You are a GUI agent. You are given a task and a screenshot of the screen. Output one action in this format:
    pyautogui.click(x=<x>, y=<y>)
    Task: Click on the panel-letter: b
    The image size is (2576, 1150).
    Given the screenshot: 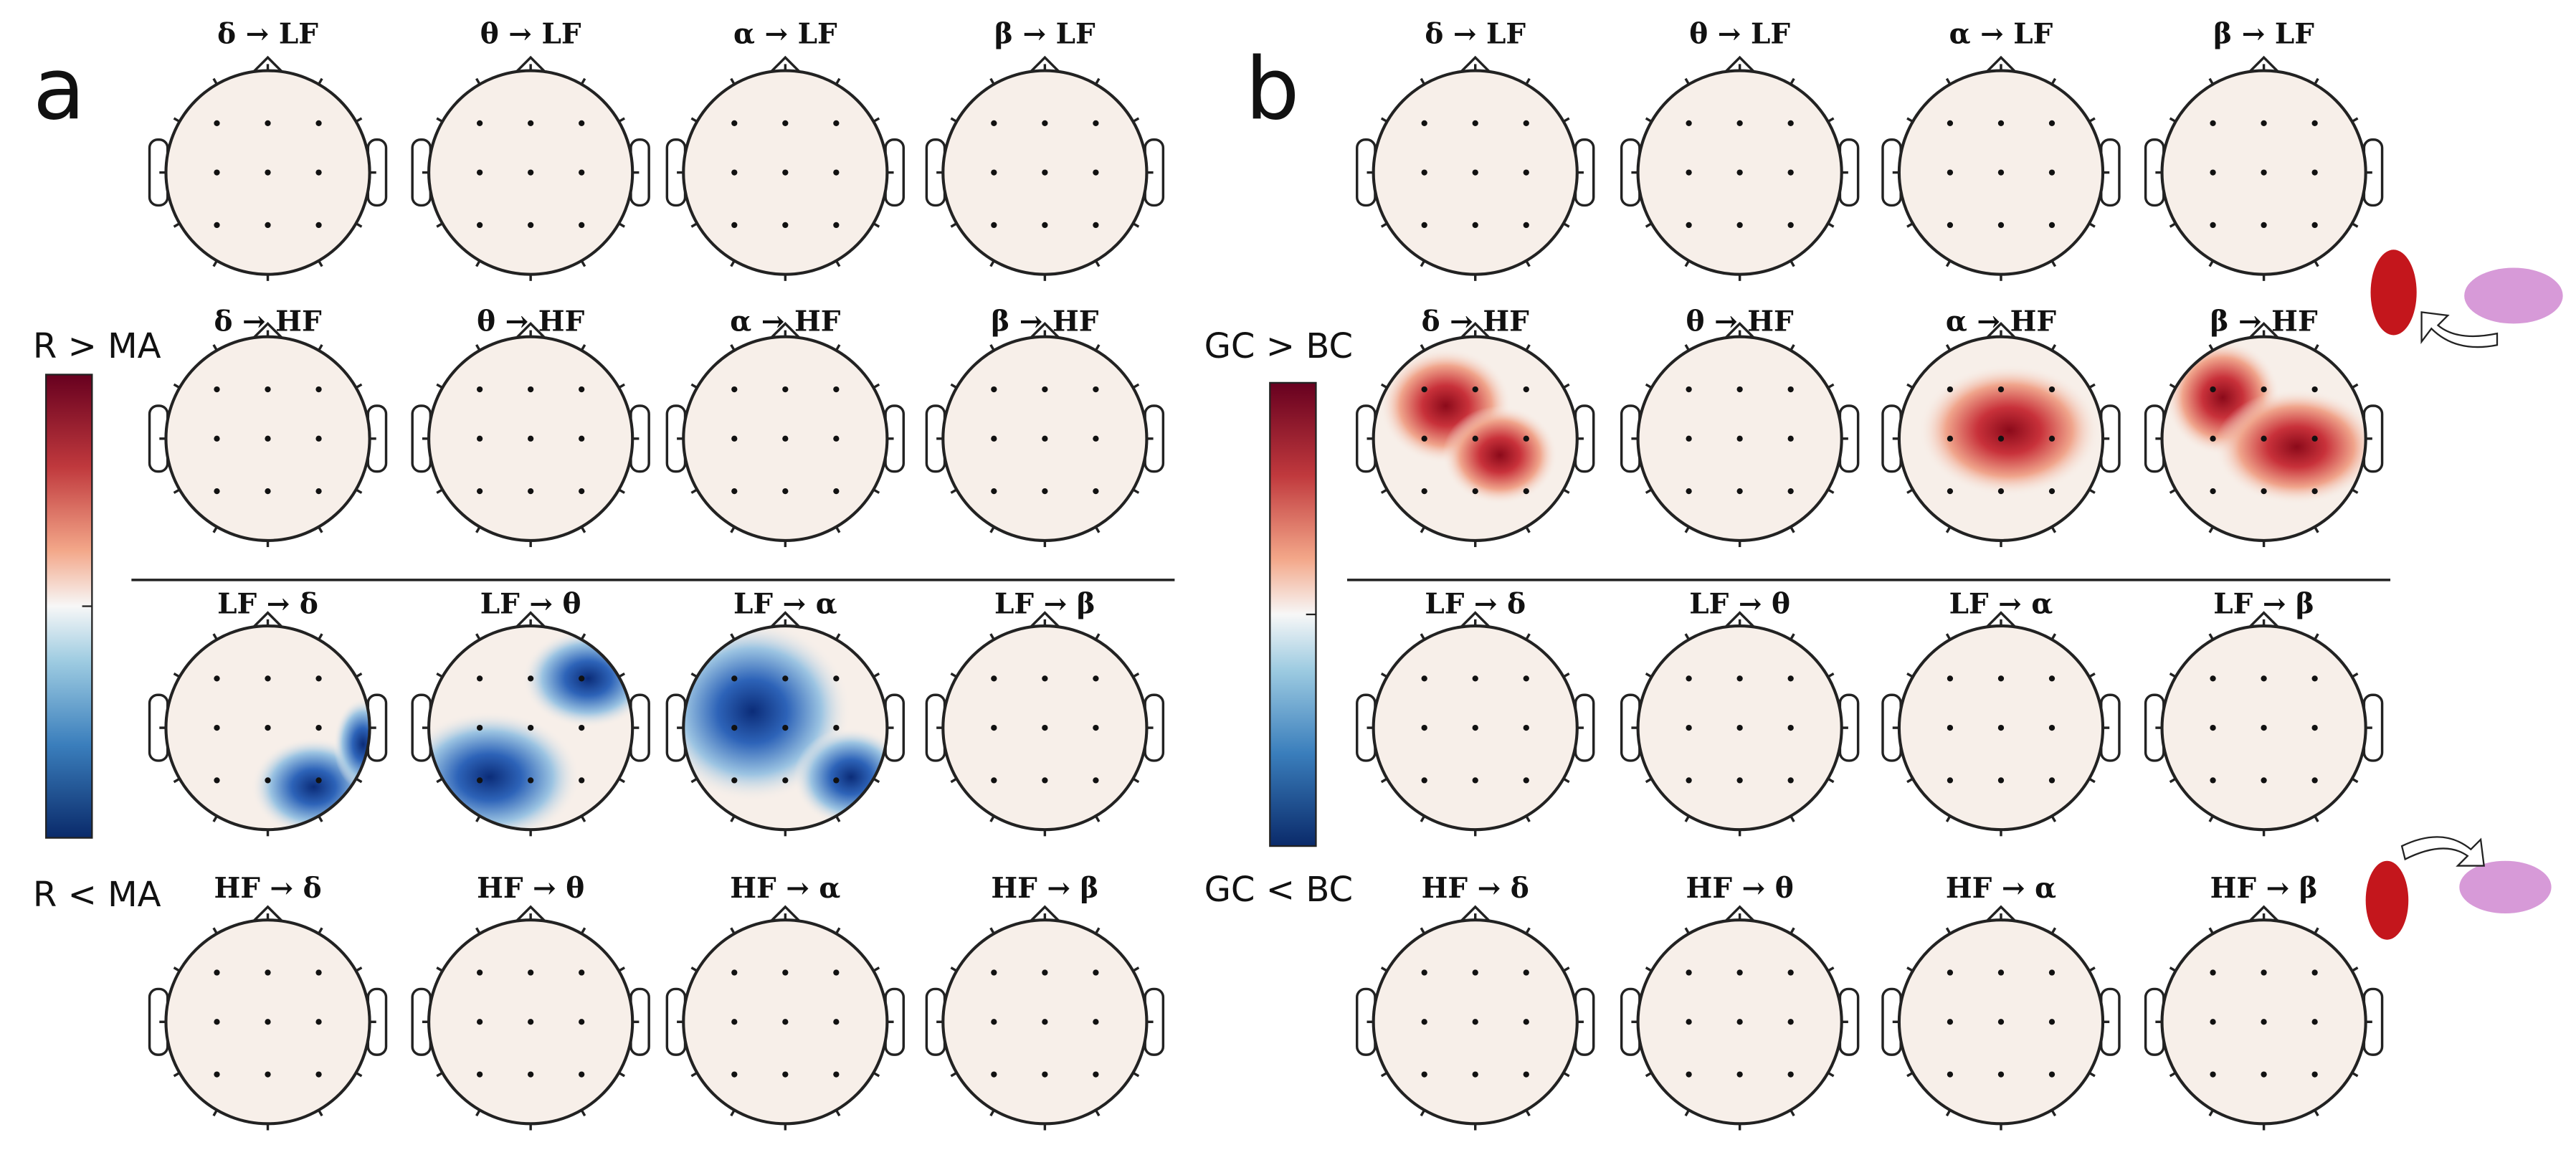 What is the action you would take?
    pyautogui.click(x=1272, y=90)
    